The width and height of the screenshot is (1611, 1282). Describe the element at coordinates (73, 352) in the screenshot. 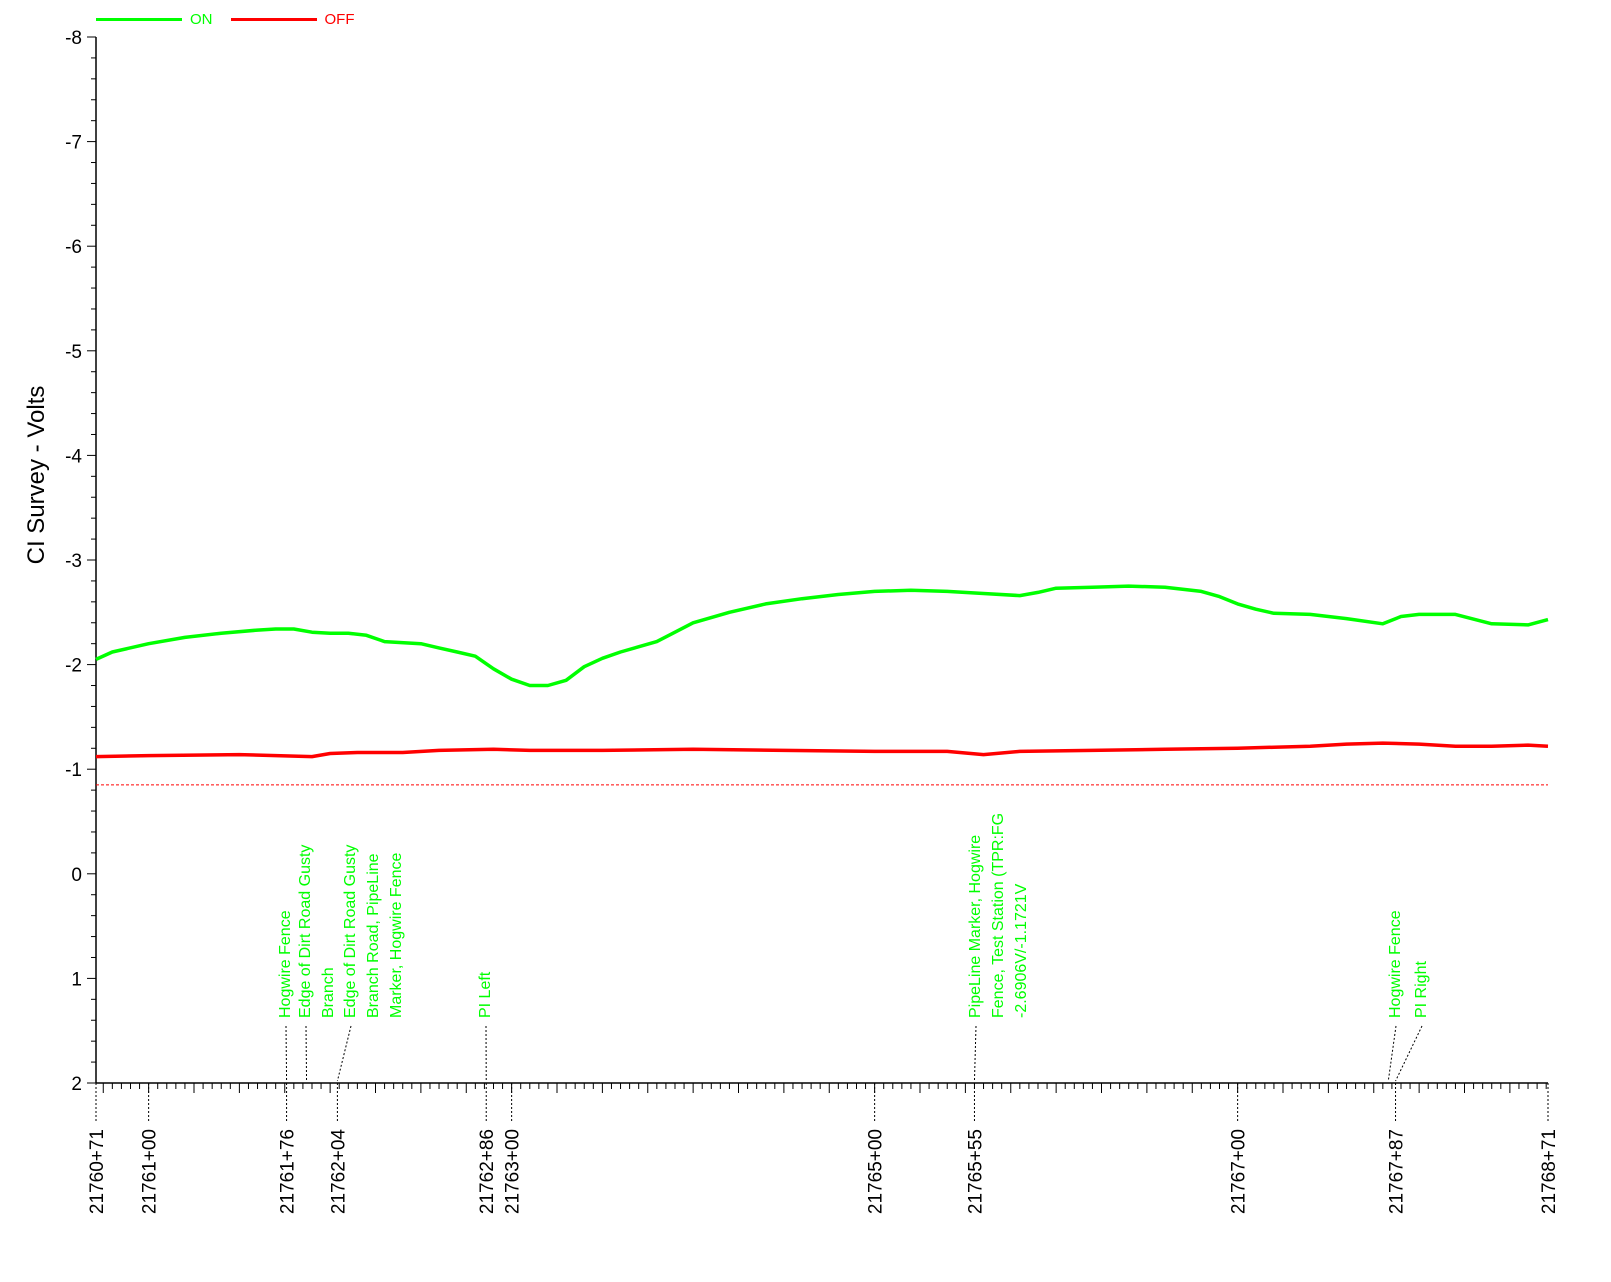

I see `y-tick-label: -5` at that location.